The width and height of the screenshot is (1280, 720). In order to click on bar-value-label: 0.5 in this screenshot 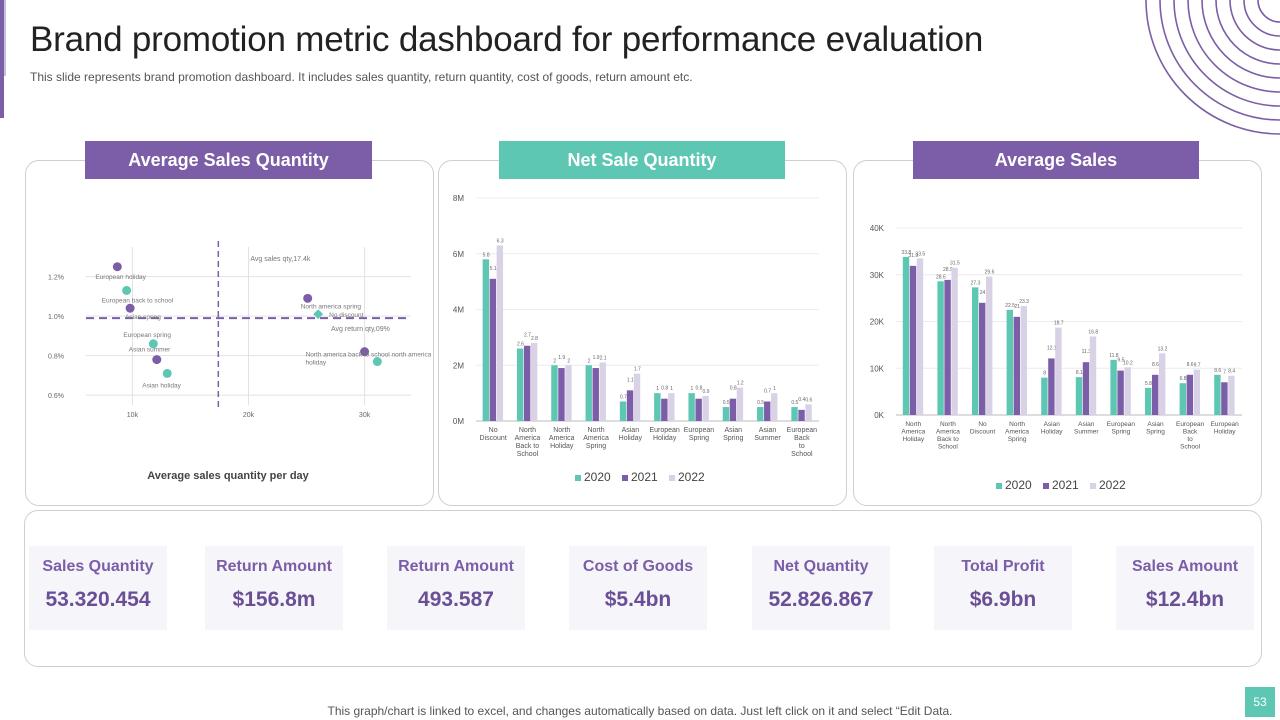, I will do `click(760, 403)`.